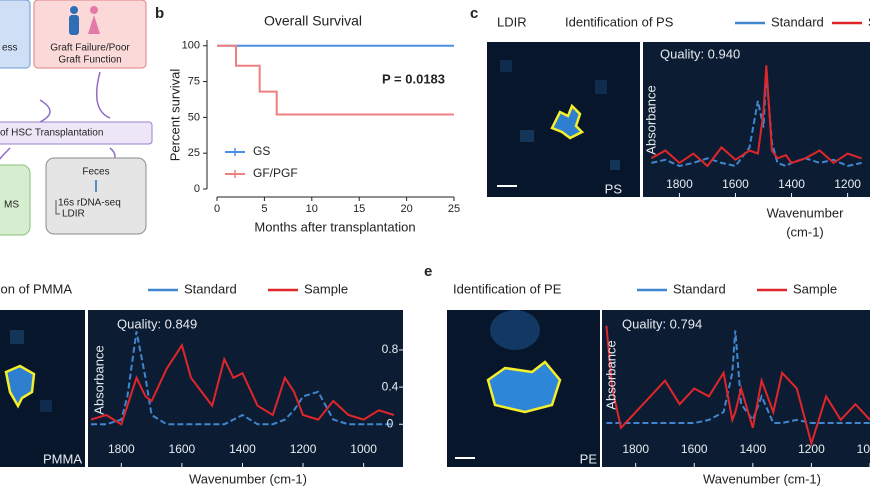 This screenshot has height=492, width=870. Describe the element at coordinates (614, 188) in the screenshot. I see `image-label: PS` at that location.